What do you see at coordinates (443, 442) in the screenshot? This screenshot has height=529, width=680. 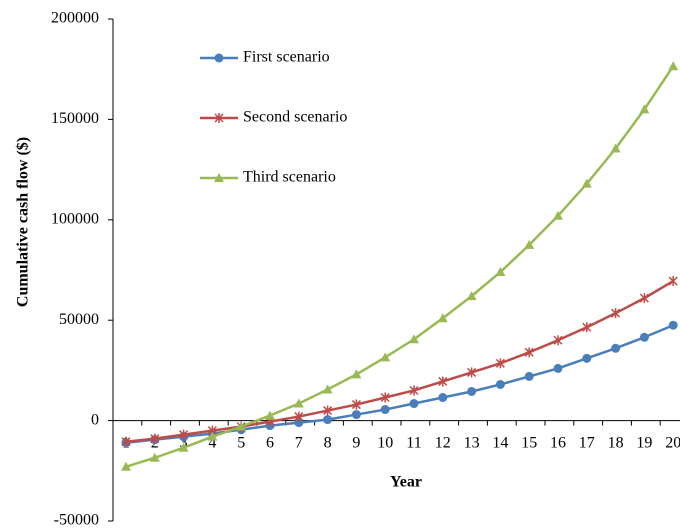 I see `x-tick-label: 12` at bounding box center [443, 442].